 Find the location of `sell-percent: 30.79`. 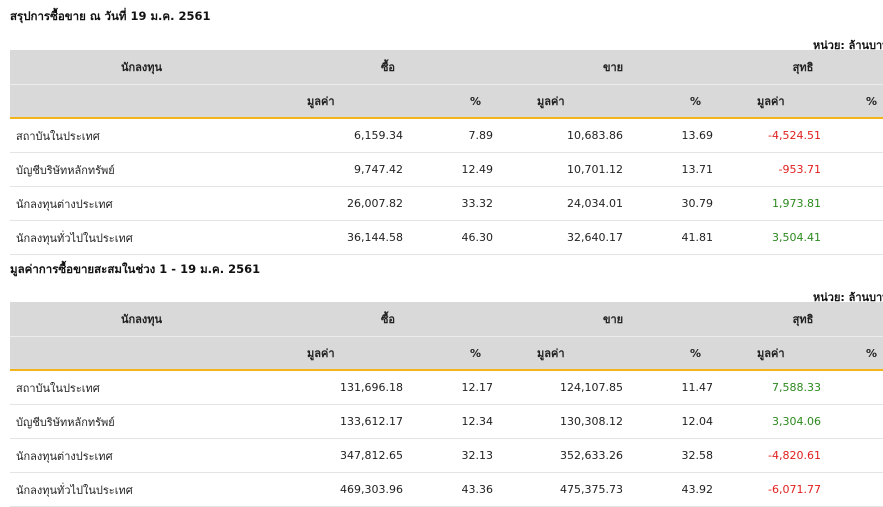

sell-percent: 30.79 is located at coordinates (678, 203).